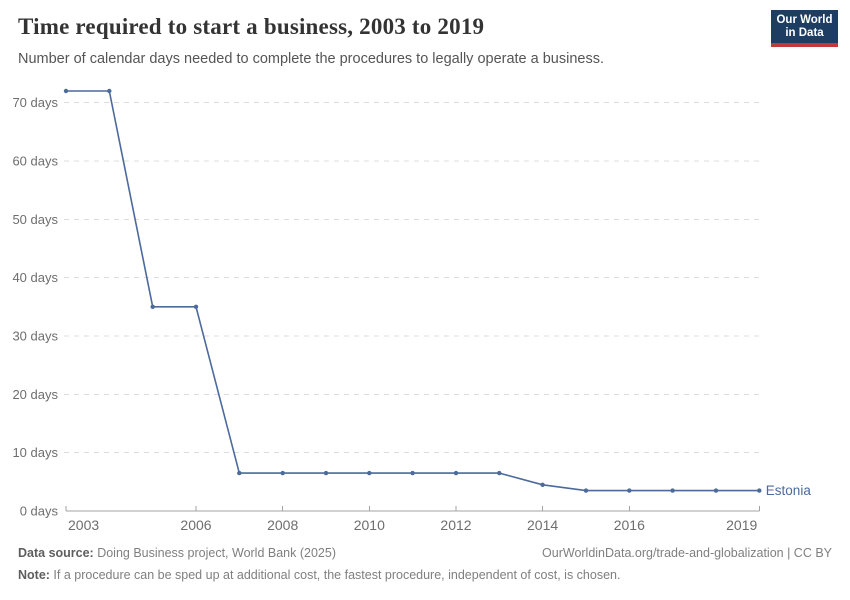 The image size is (850, 600). What do you see at coordinates (804, 19) in the screenshot?
I see `owid-logo-line1: Our World` at bounding box center [804, 19].